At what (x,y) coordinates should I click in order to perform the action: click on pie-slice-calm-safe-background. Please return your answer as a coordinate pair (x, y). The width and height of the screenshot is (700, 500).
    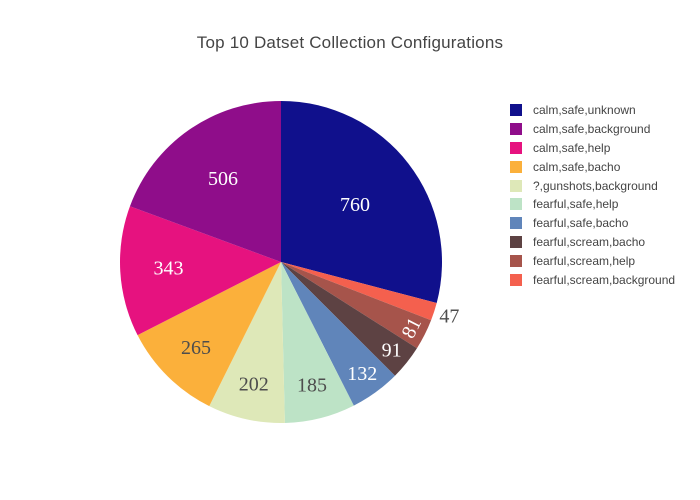
    Looking at the image, I should click on (205, 181).